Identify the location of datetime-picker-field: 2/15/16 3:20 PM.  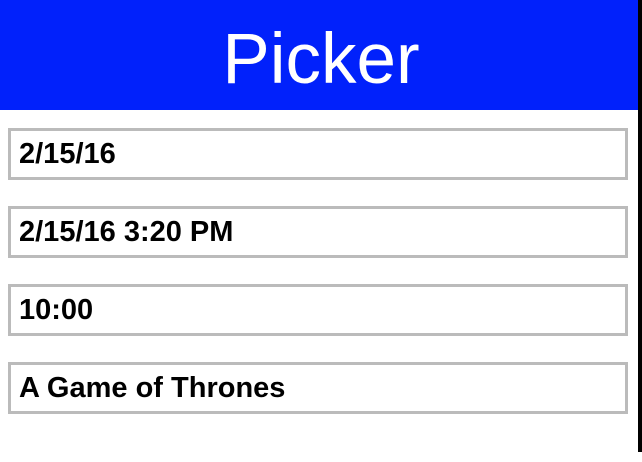
(318, 232).